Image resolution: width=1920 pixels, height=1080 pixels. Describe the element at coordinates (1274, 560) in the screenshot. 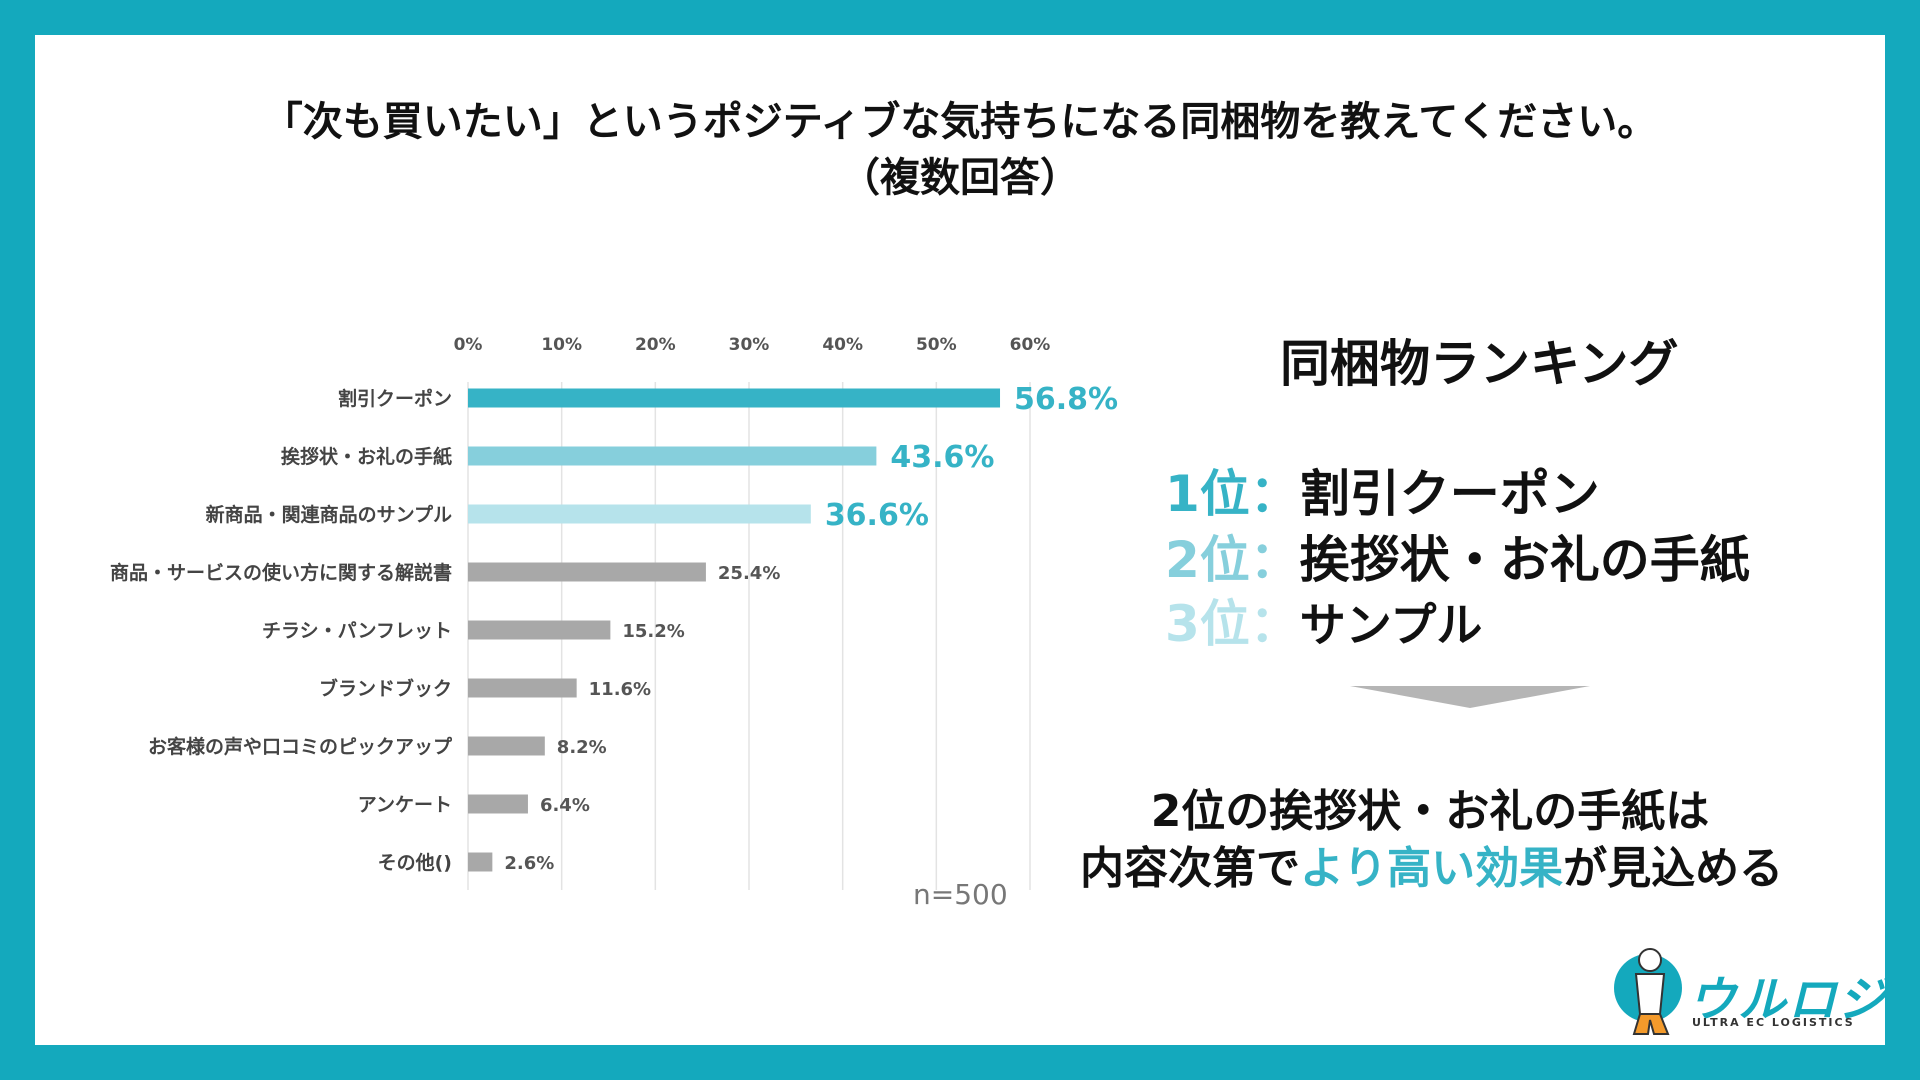

I see `ranking-sep-2: ：` at that location.